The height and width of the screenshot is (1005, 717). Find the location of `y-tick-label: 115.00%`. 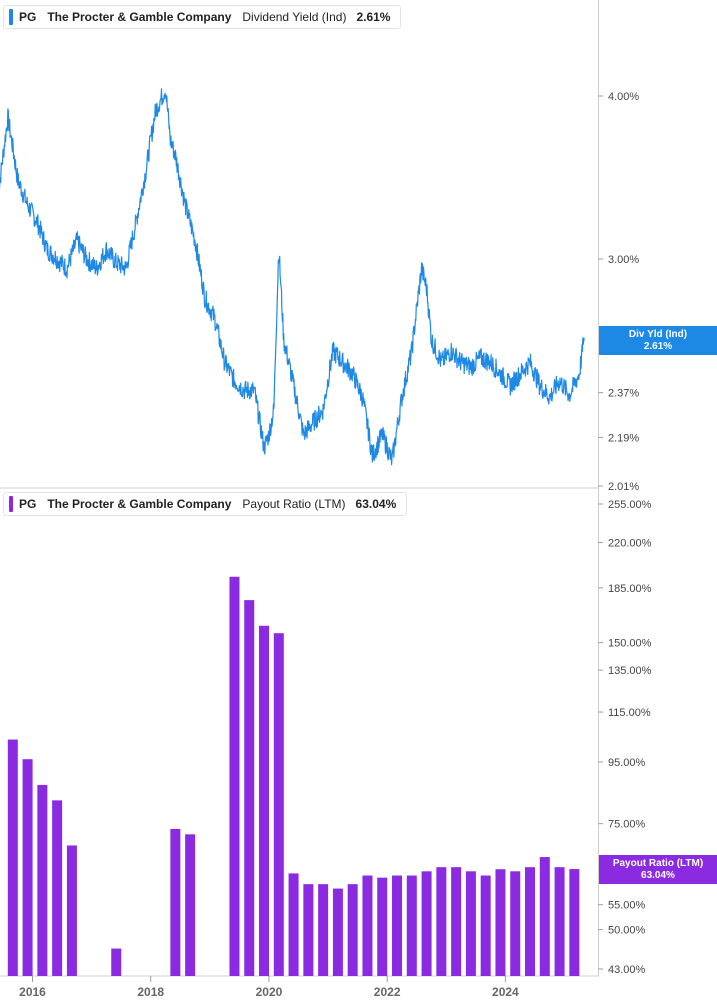

y-tick-label: 115.00% is located at coordinates (629, 713).